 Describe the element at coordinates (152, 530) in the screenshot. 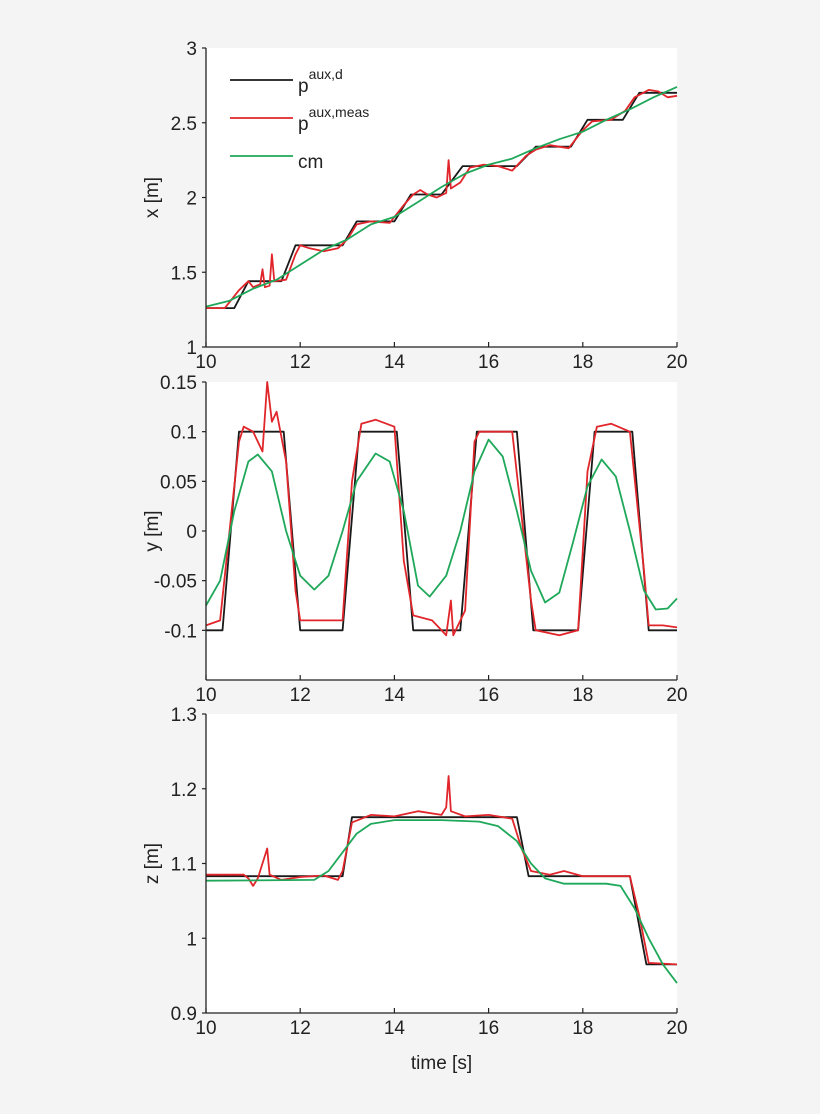

I see `y-axis-label: y [m]` at that location.